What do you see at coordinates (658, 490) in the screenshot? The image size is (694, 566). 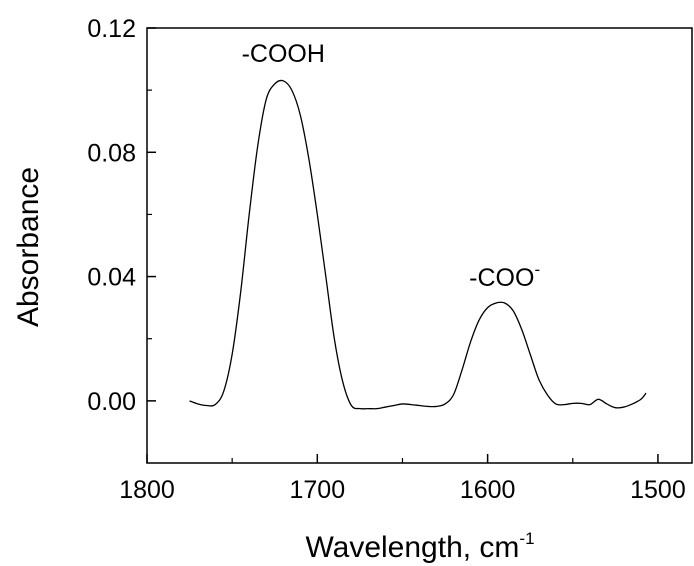 I see `x-tick-label: 1500` at bounding box center [658, 490].